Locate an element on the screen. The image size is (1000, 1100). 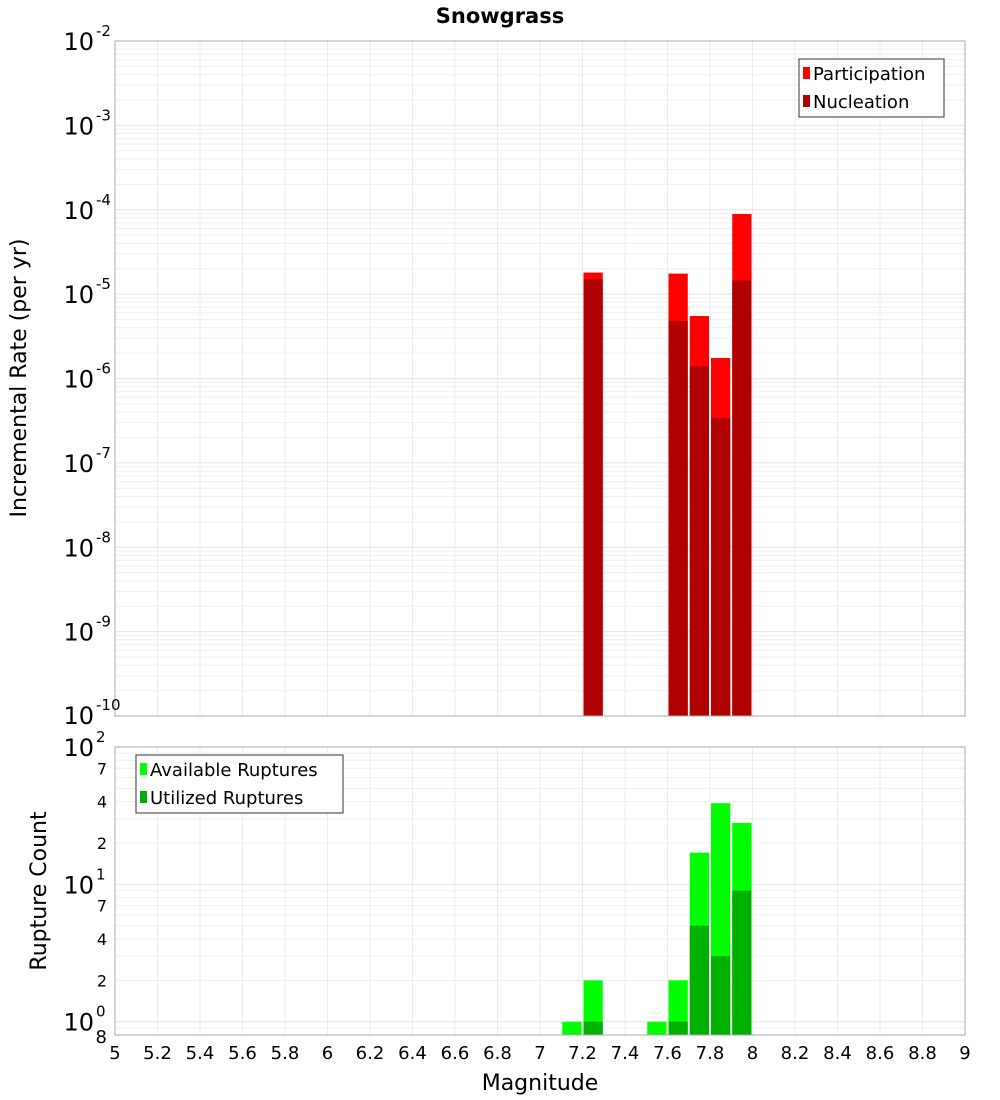
y-tick-exponent: -8 is located at coordinates (103, 537).